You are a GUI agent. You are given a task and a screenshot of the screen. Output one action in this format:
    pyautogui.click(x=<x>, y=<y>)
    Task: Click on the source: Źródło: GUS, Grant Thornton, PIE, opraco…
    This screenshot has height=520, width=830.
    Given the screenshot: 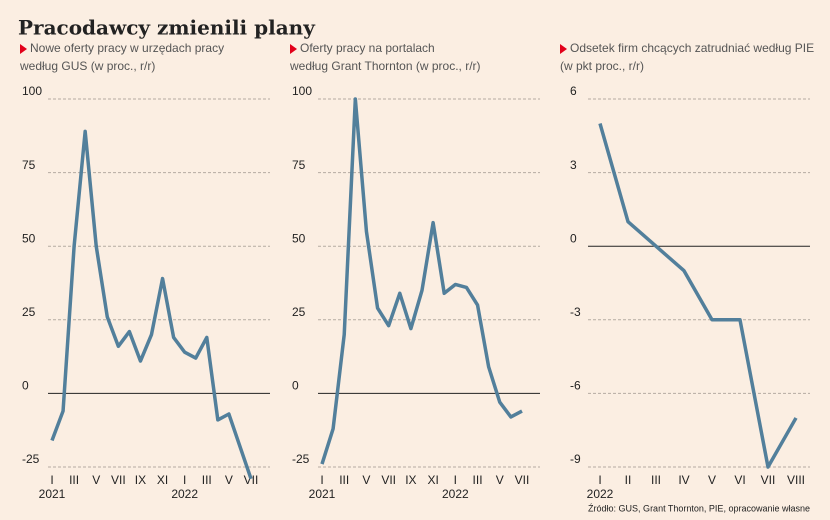 What is the action you would take?
    pyautogui.click(x=699, y=508)
    